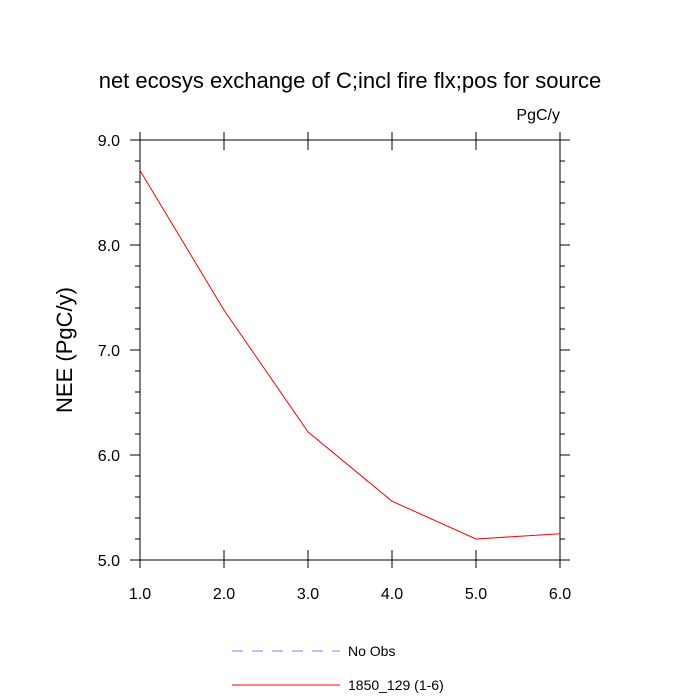  What do you see at coordinates (371, 651) in the screenshot?
I see `legend-label: No Obs` at bounding box center [371, 651].